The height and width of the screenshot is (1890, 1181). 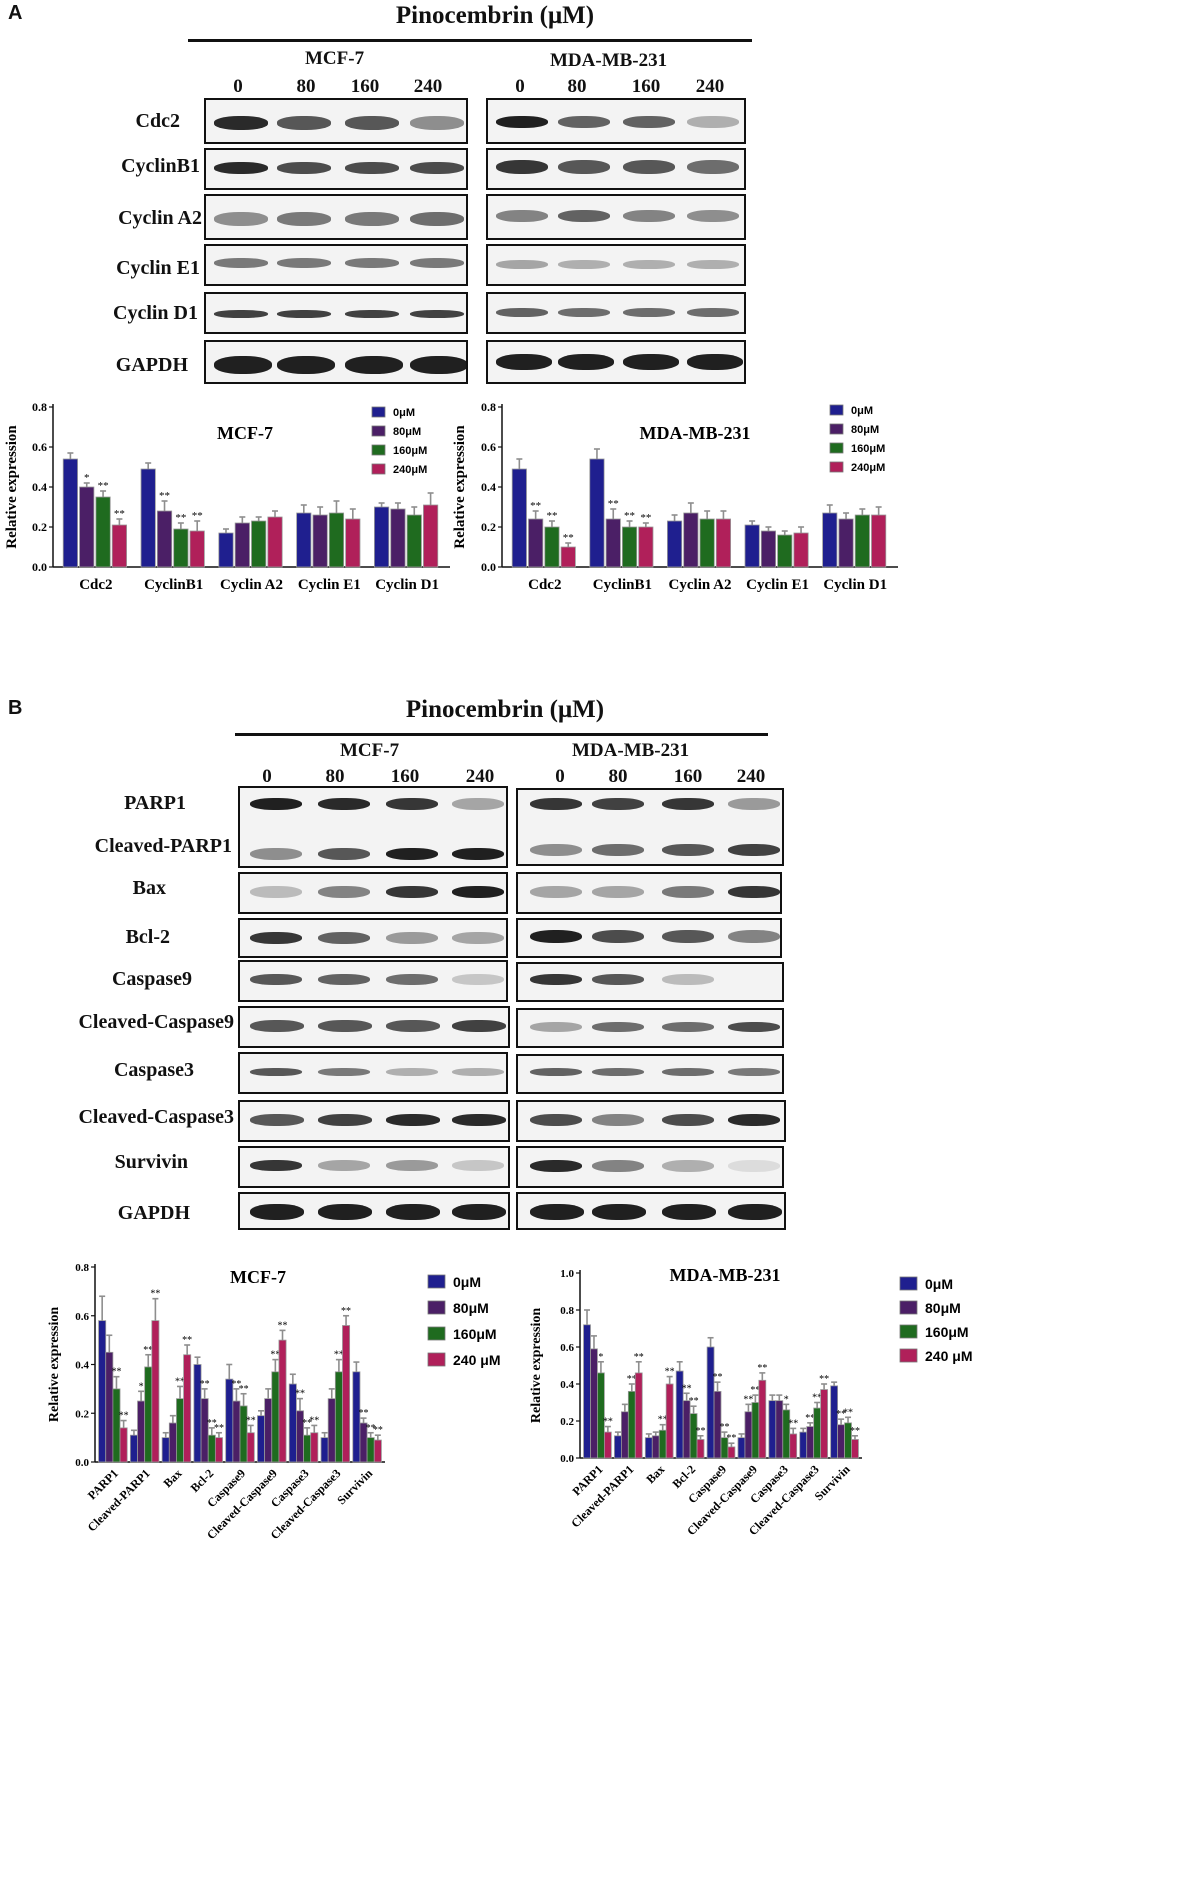 I want to click on legend-label: 0μM, so click(x=862, y=411).